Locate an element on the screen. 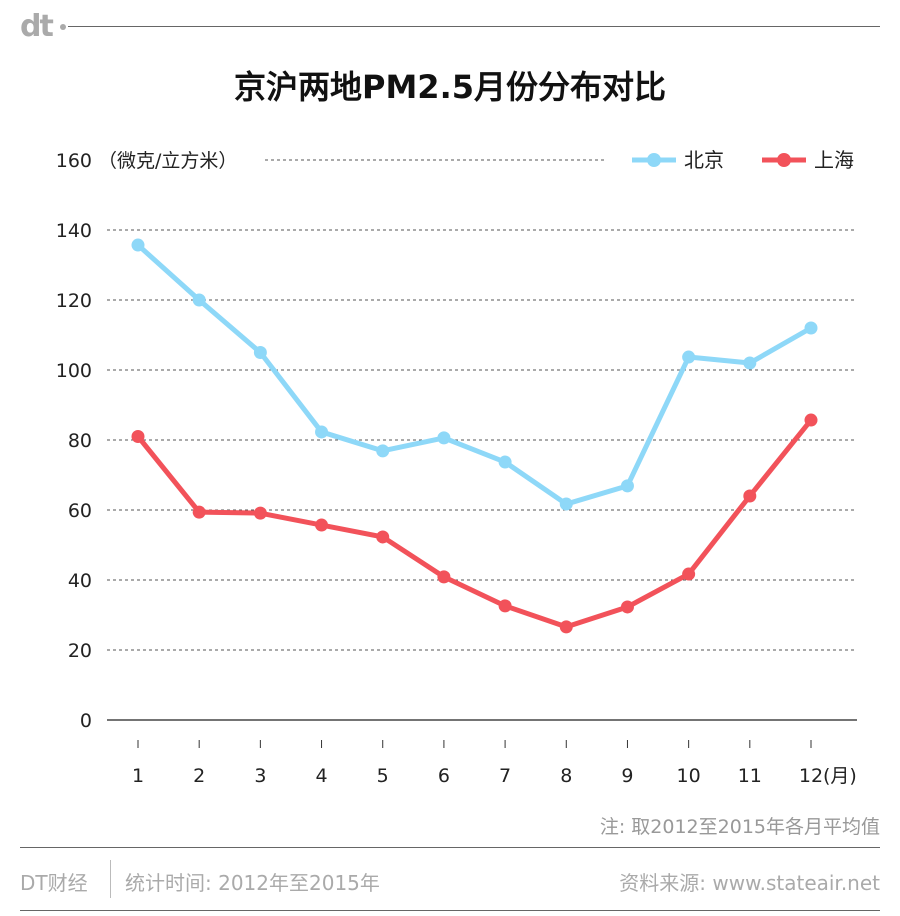  x-tick-label: 8 is located at coordinates (566, 776).